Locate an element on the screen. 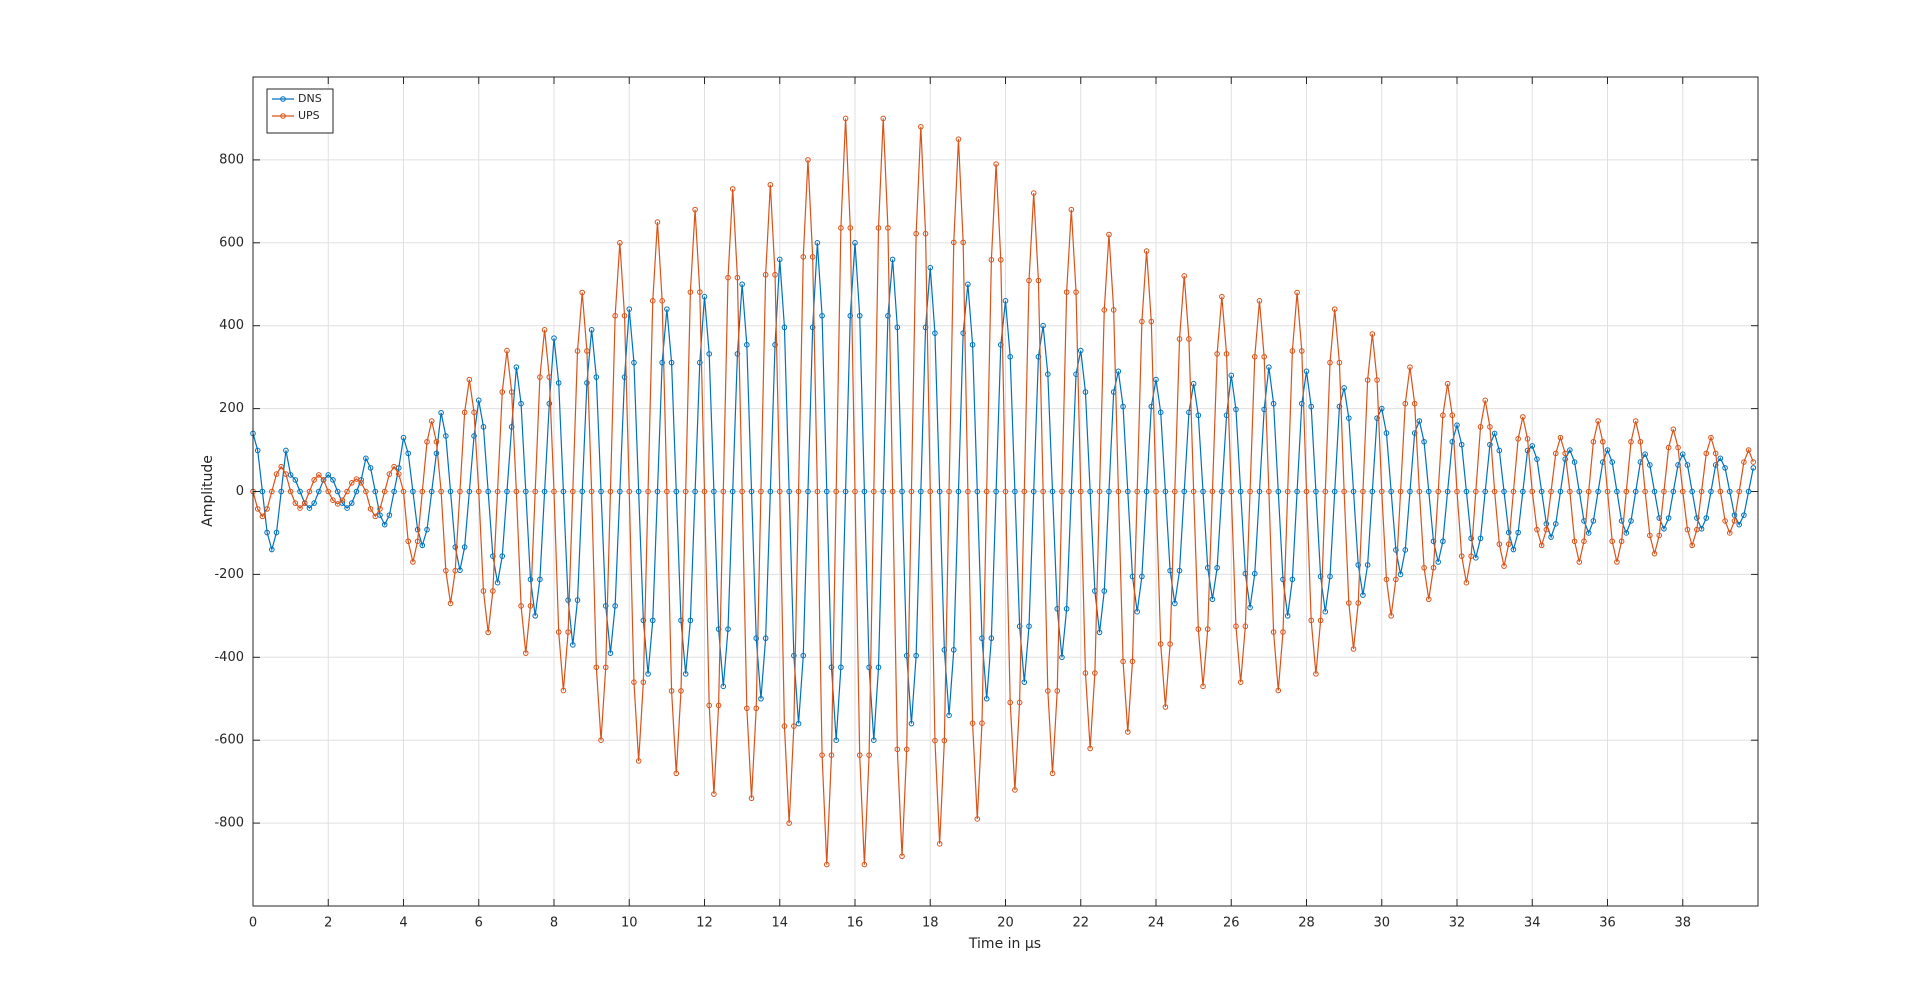 This screenshot has height=1008, width=1920. x-tick-label: 26 is located at coordinates (1231, 923).